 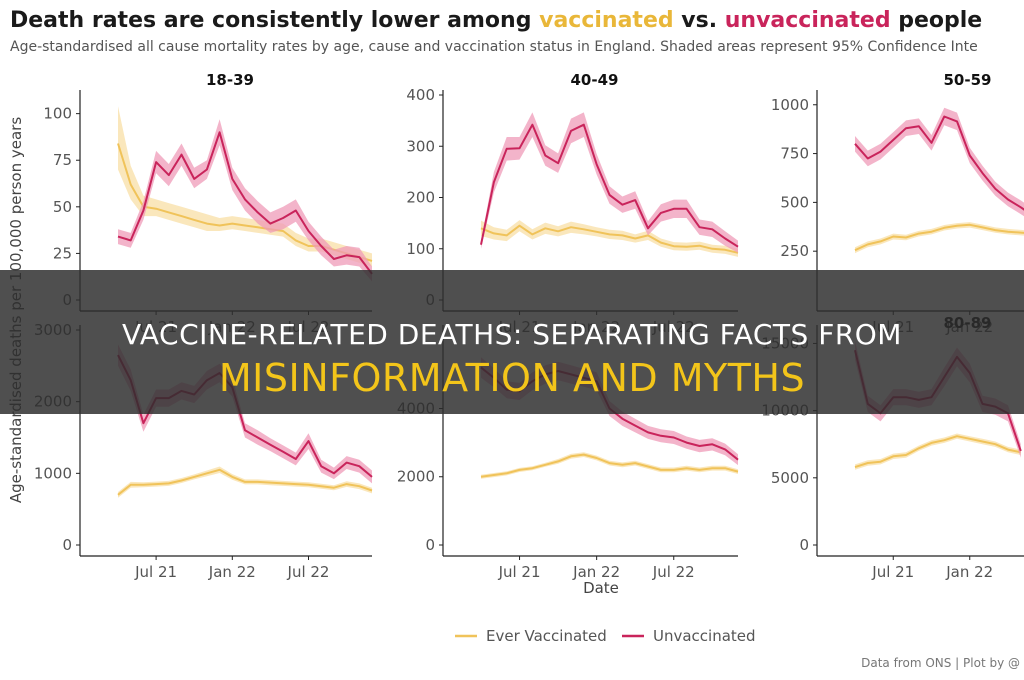 What do you see at coordinates (794, 251) in the screenshot?
I see `y-tick-label: 250` at bounding box center [794, 251].